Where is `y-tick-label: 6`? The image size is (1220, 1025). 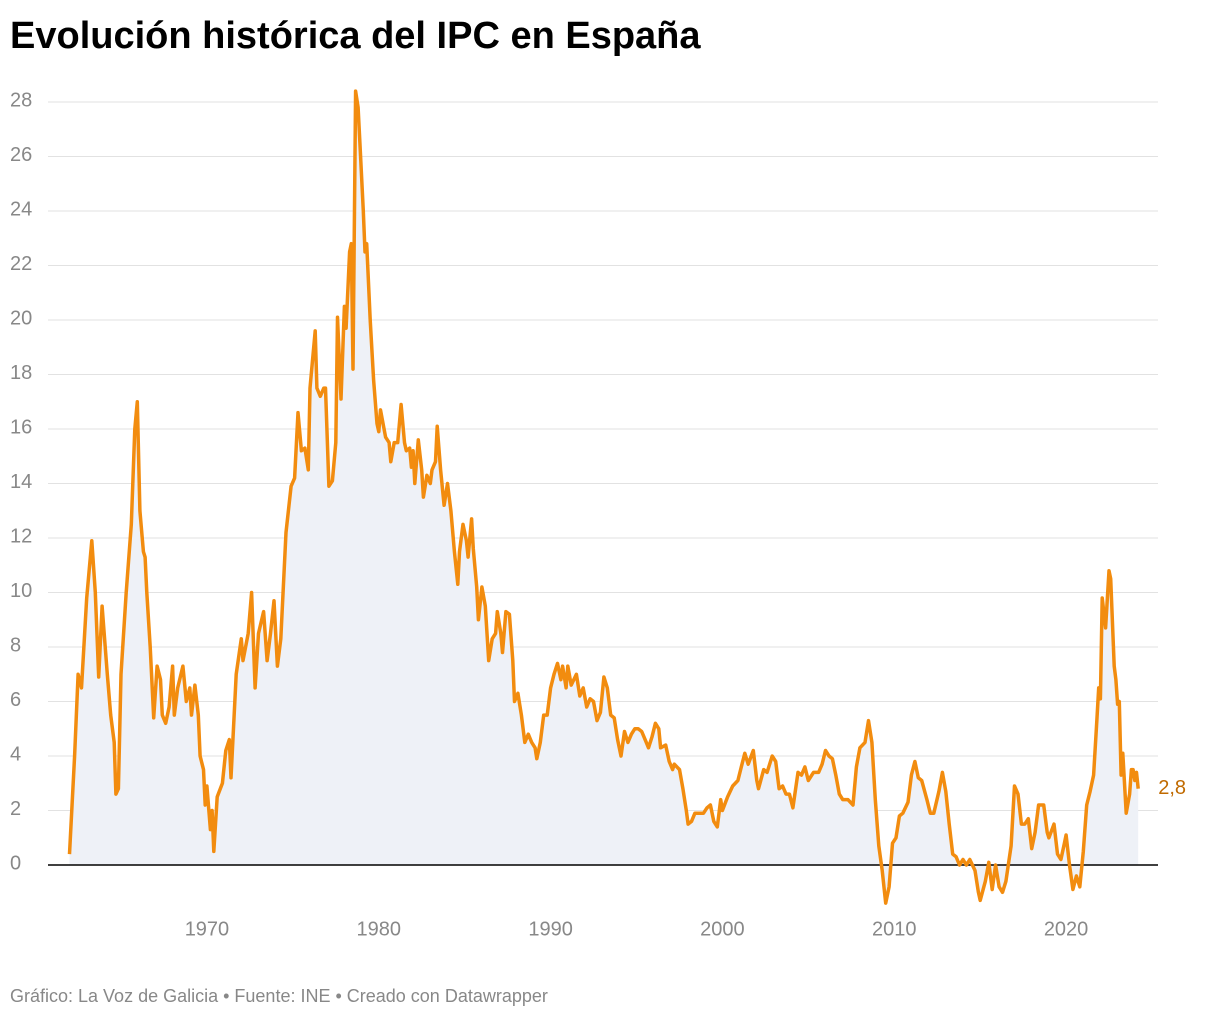 y-tick-label: 6 is located at coordinates (15, 700).